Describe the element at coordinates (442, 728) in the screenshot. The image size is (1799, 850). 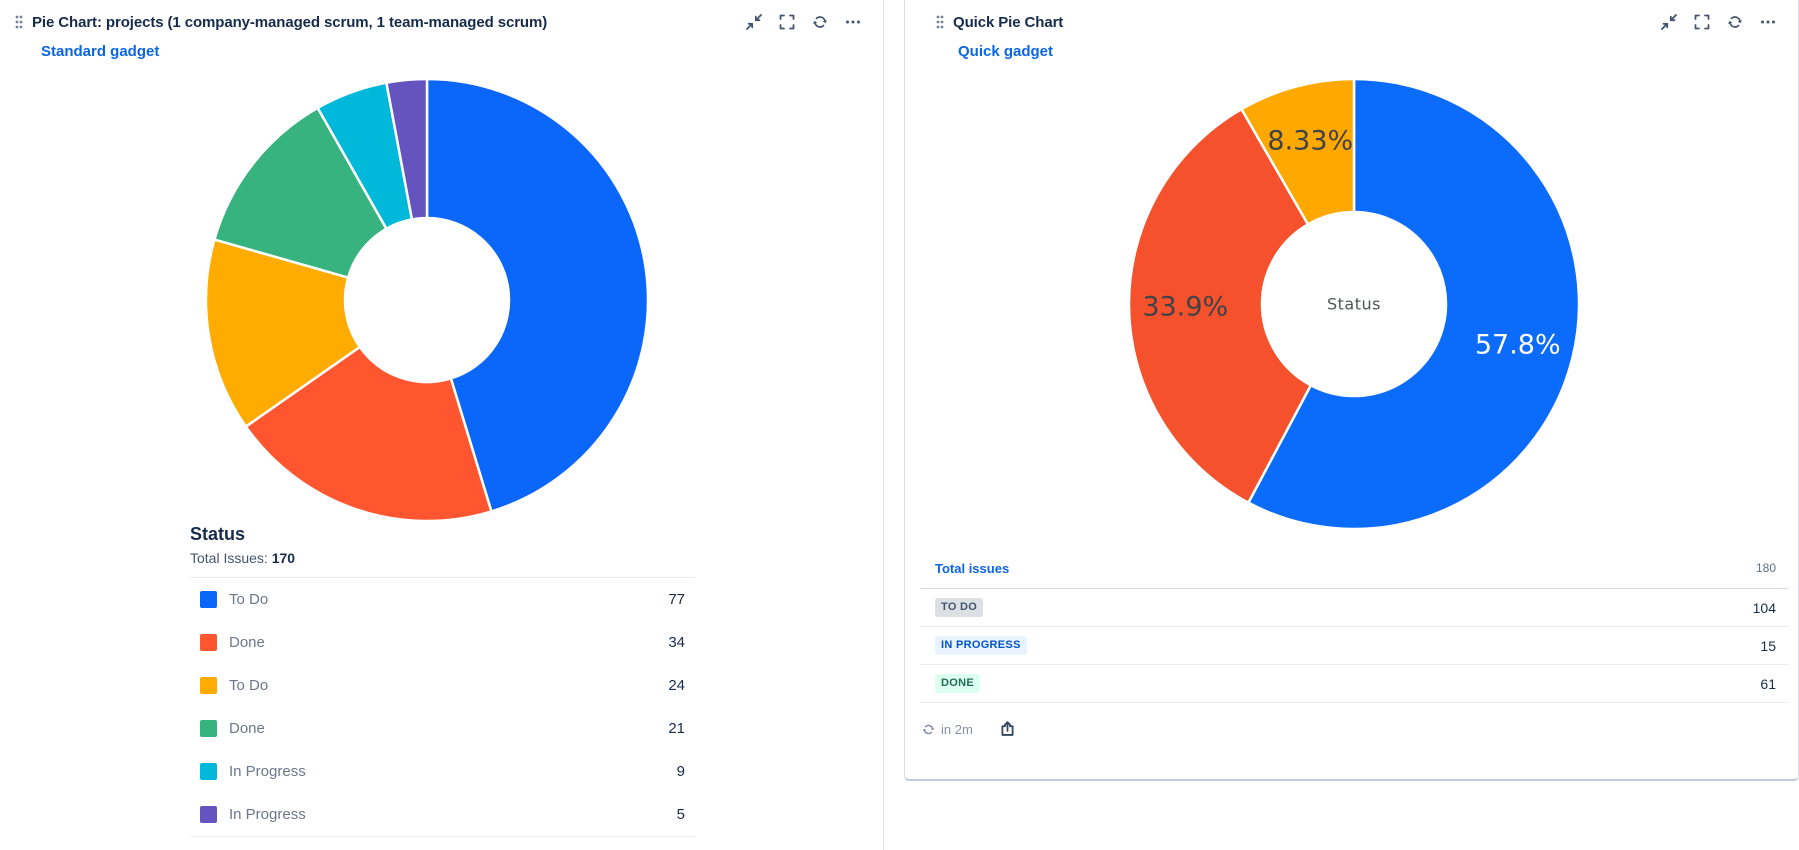
I see `legend-row: Done 21` at that location.